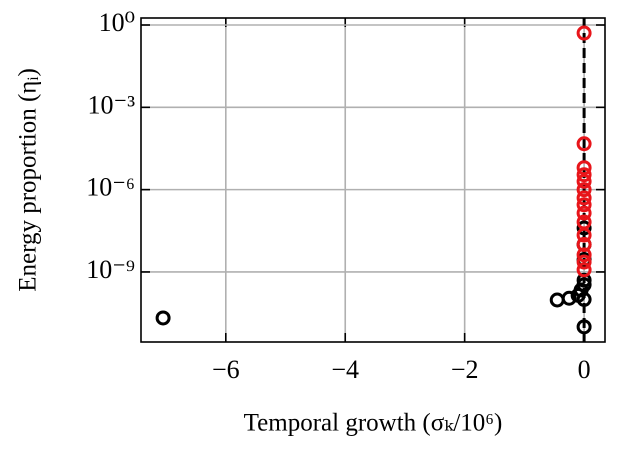  I want to click on x-tick-label: −4, so click(345, 369).